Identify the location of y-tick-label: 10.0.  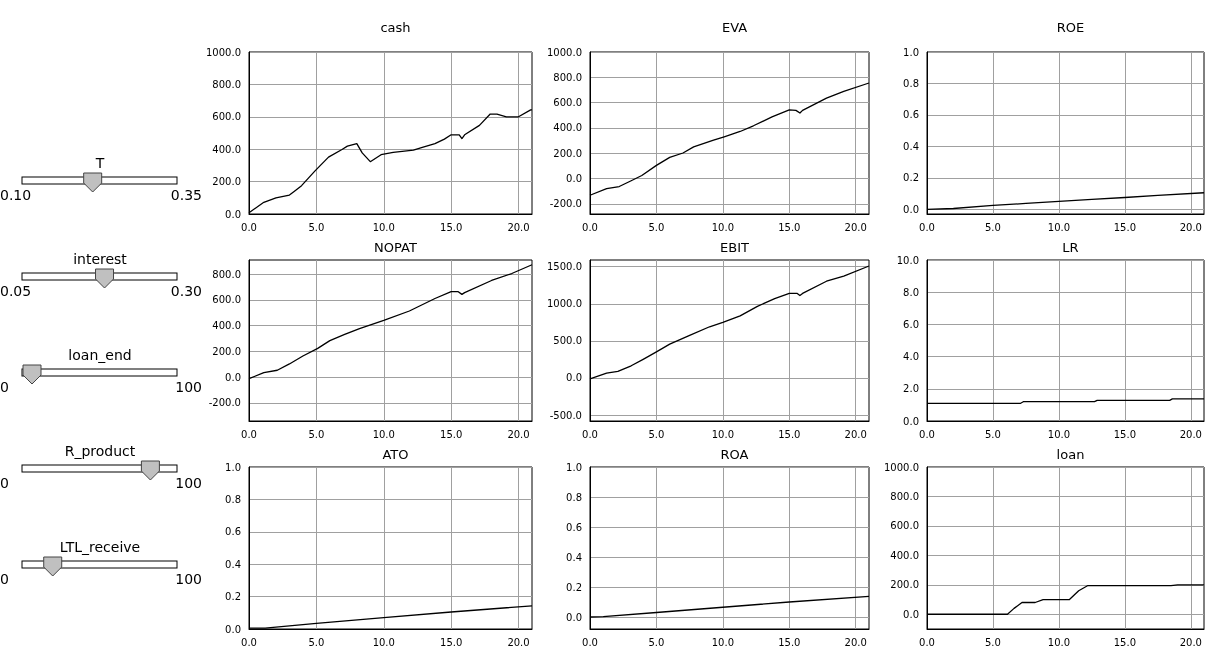
(907, 260).